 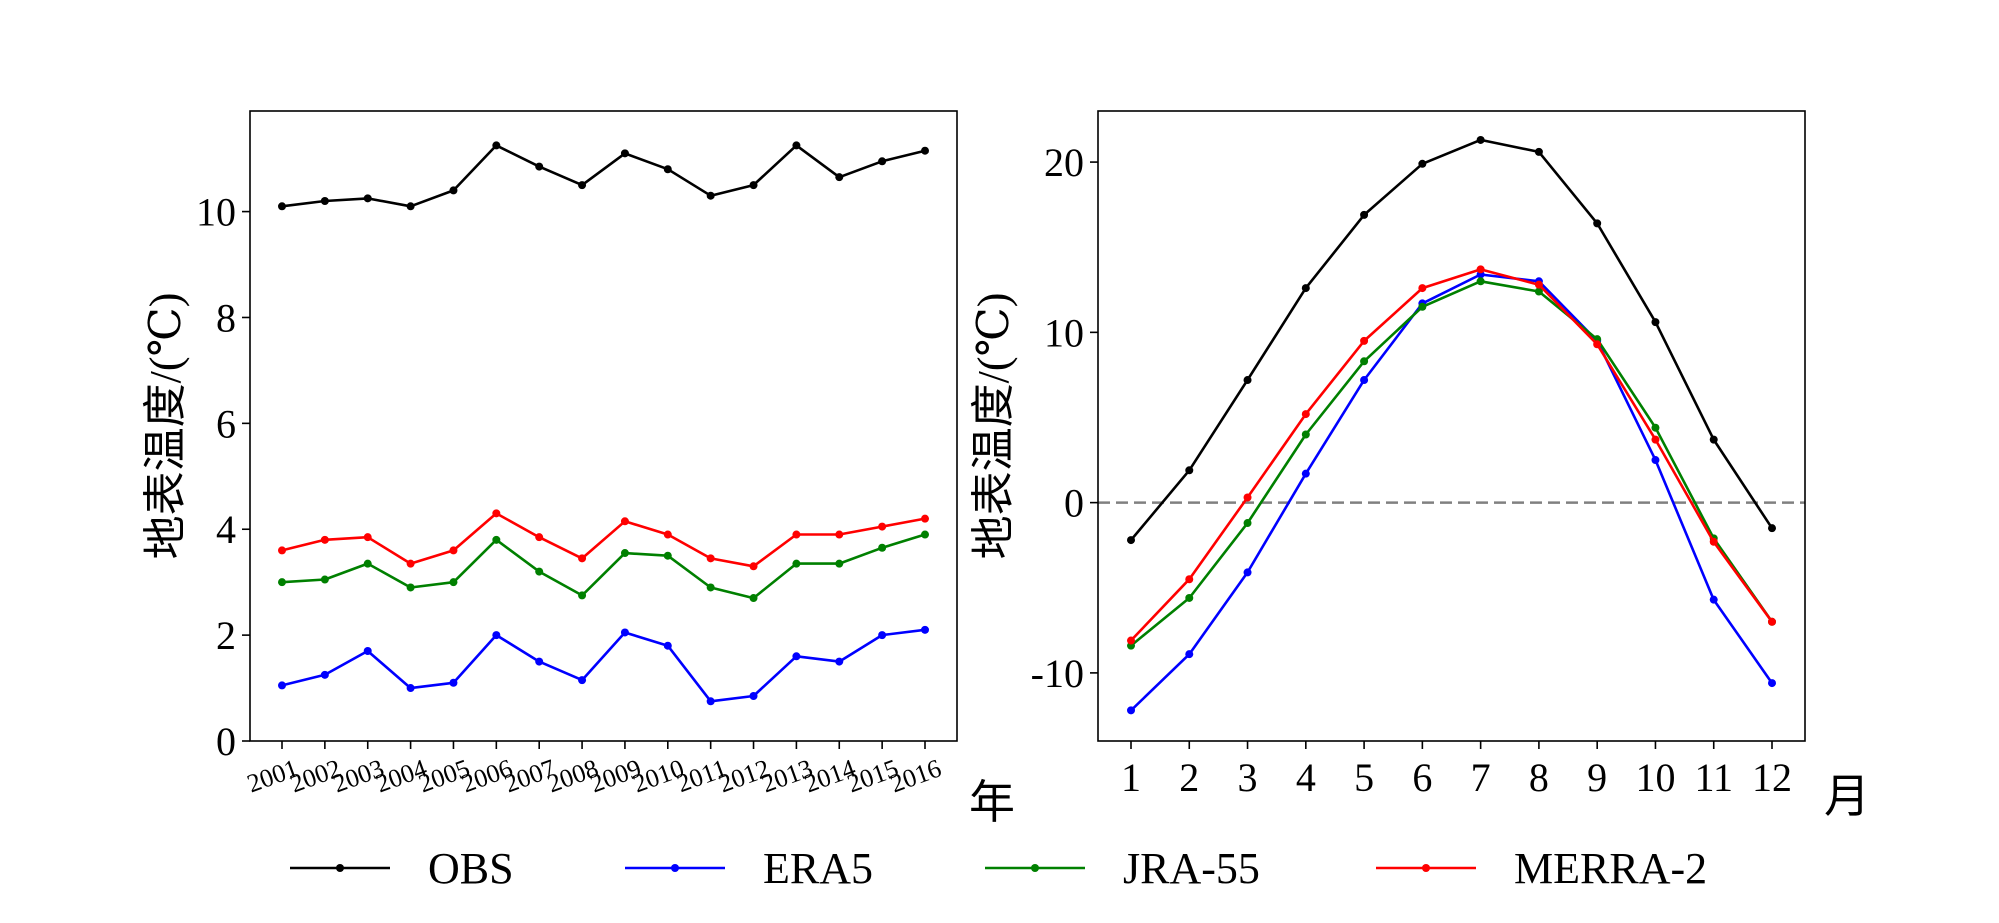 I want to click on annual-point-era5-2016, so click(x=925, y=629).